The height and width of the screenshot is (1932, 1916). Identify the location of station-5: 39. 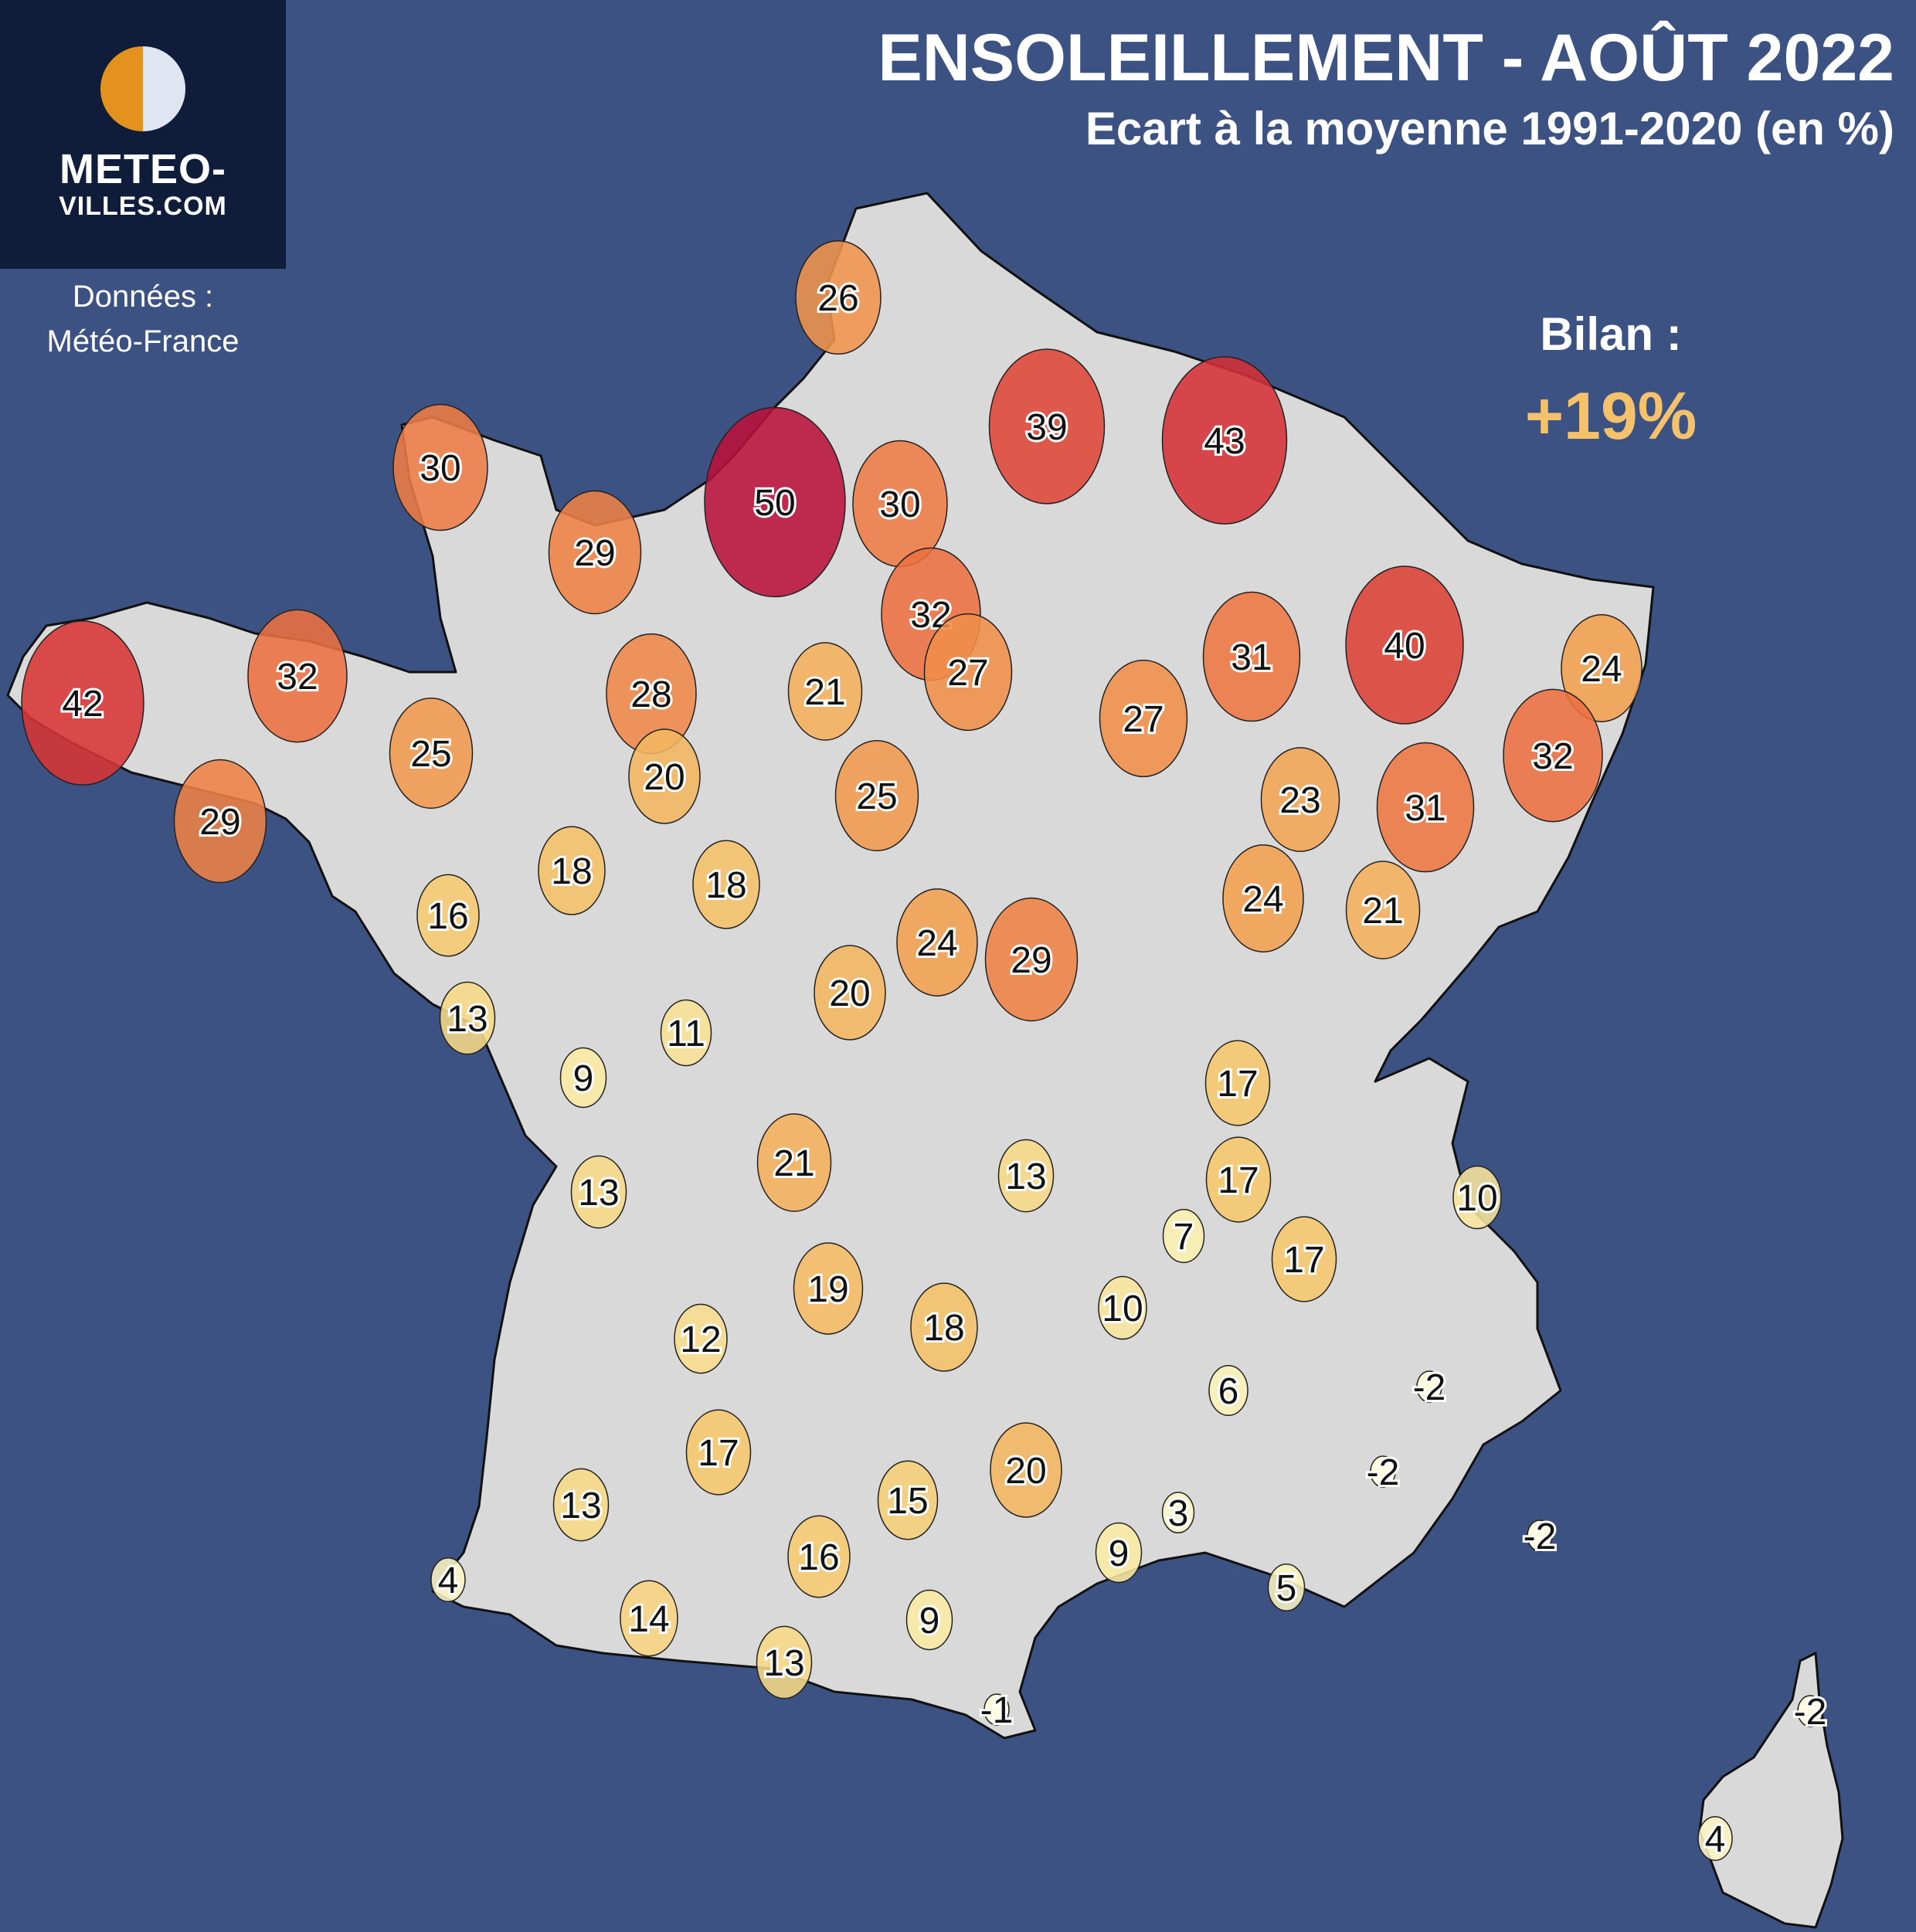
(1047, 426).